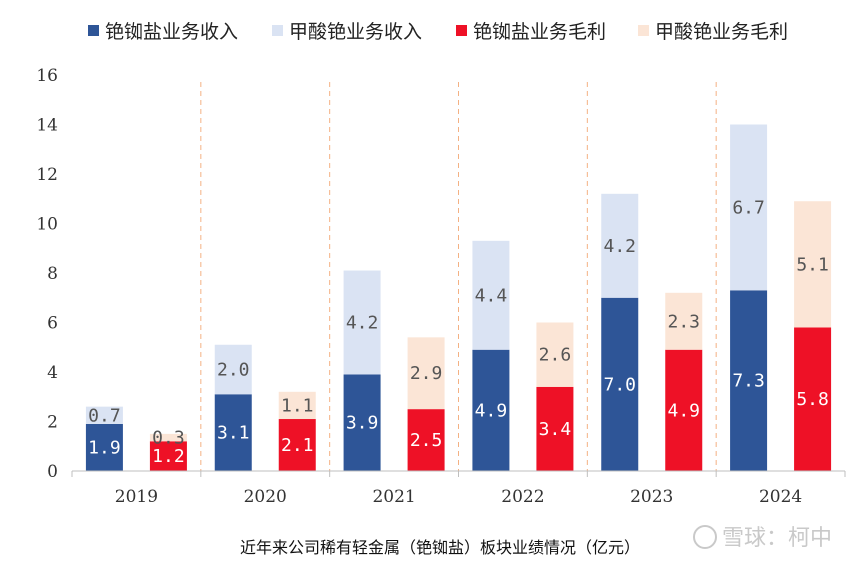 This screenshot has height=564, width=868. I want to click on data-label: 2.1, so click(297, 445).